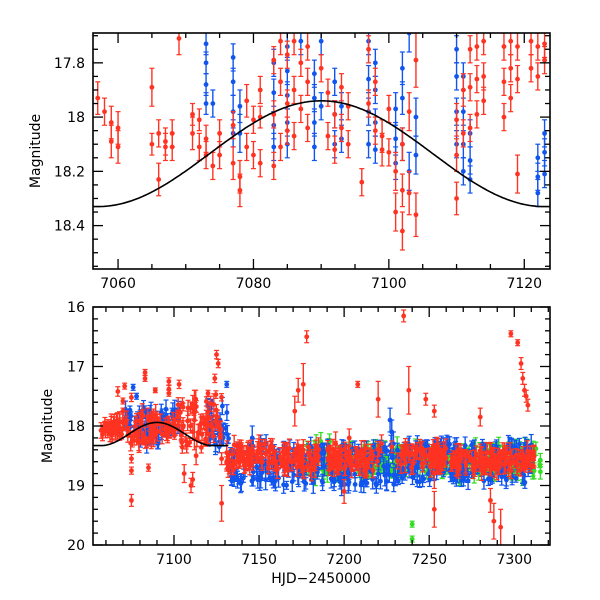 Image resolution: width=600 pixels, height=600 pixels. What do you see at coordinates (76, 118) in the screenshot?
I see `y-tick-label: 18` at bounding box center [76, 118].